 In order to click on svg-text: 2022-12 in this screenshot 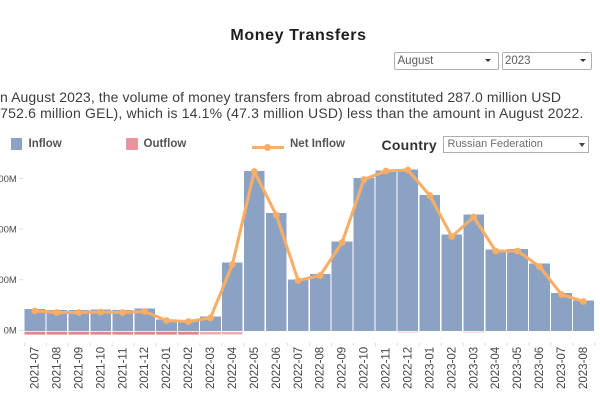, I will do `click(408, 368)`.